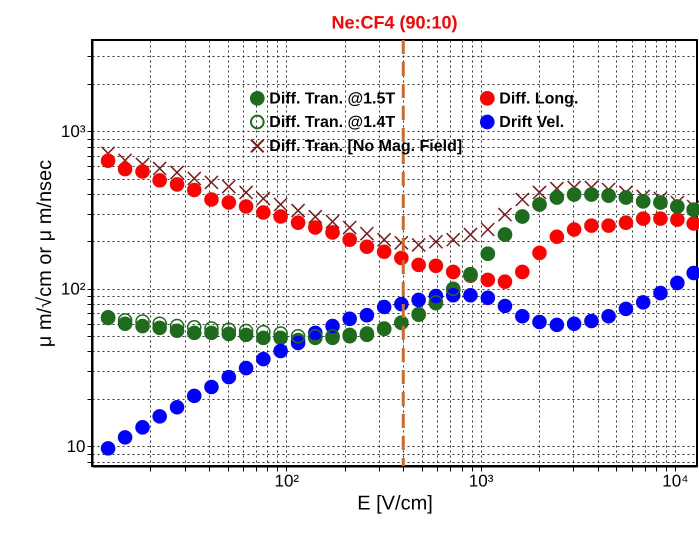 Image resolution: width=699 pixels, height=551 pixels. What do you see at coordinates (365, 146) in the screenshot?
I see `legend-label: Diff. Tran. [No Mag. Field]` at bounding box center [365, 146].